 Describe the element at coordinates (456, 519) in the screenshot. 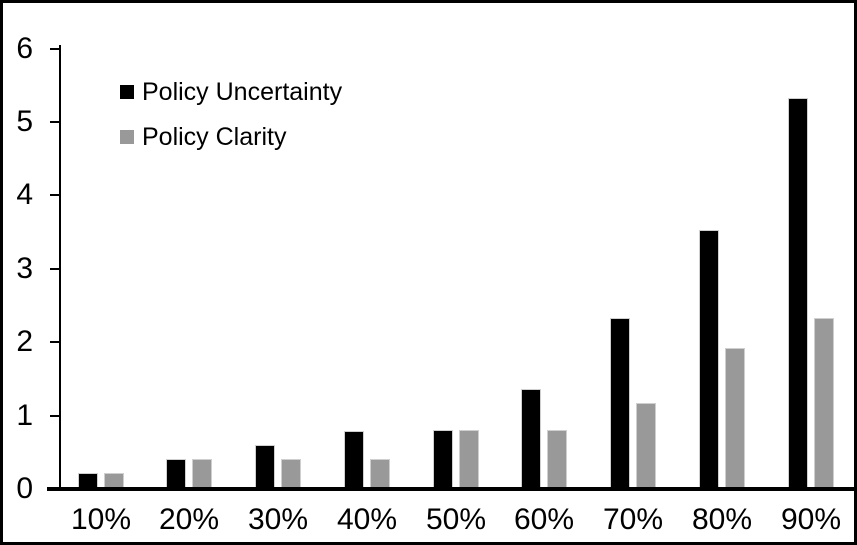

I see `x-tick-label: 50%` at that location.